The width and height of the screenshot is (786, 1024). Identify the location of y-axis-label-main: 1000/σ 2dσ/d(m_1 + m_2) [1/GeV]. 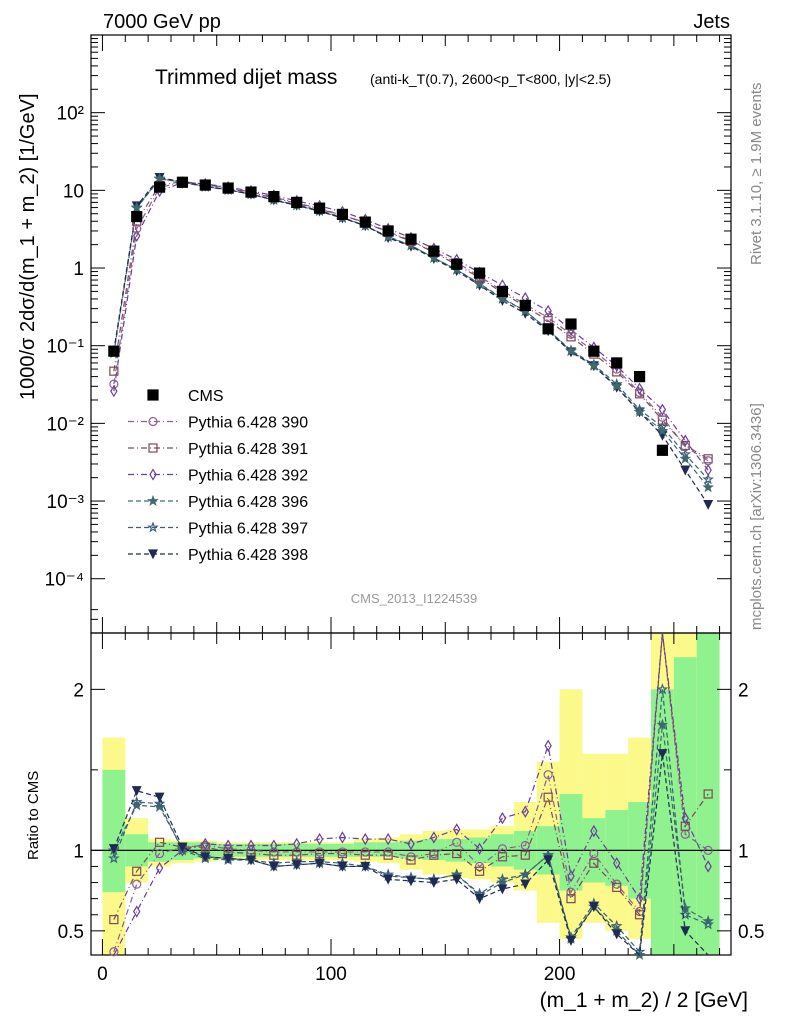
(28, 246).